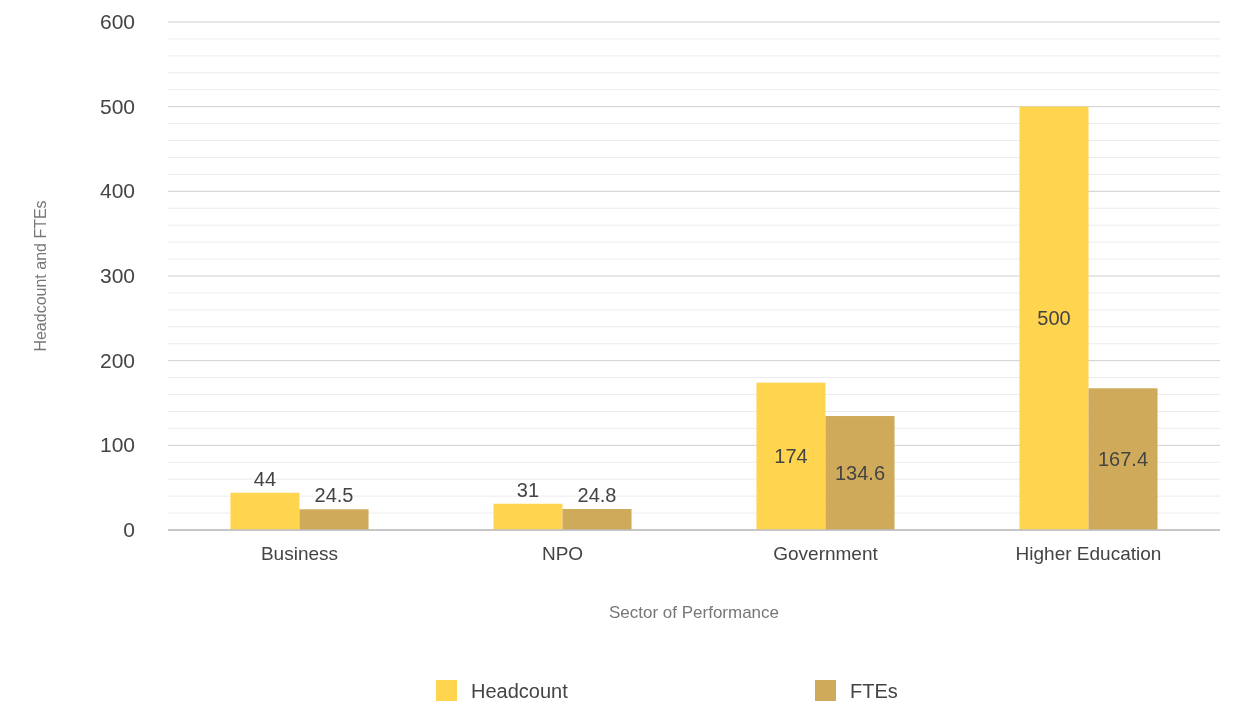 This screenshot has width=1237, height=704. Describe the element at coordinates (117, 106) in the screenshot. I see `y-tick-label: 500` at that location.